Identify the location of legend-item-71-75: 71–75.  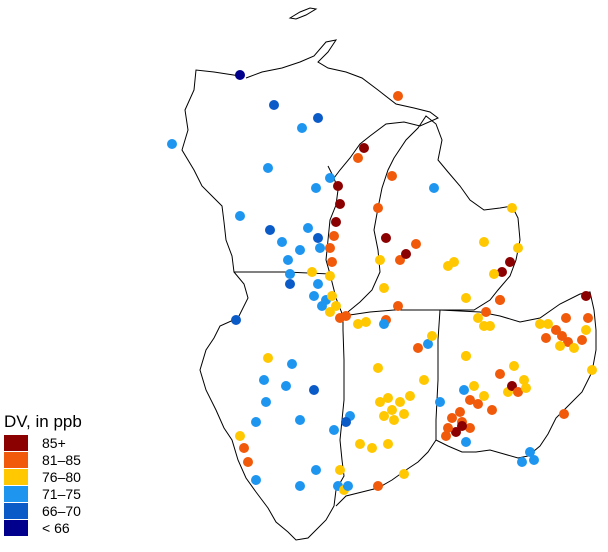
(59, 493).